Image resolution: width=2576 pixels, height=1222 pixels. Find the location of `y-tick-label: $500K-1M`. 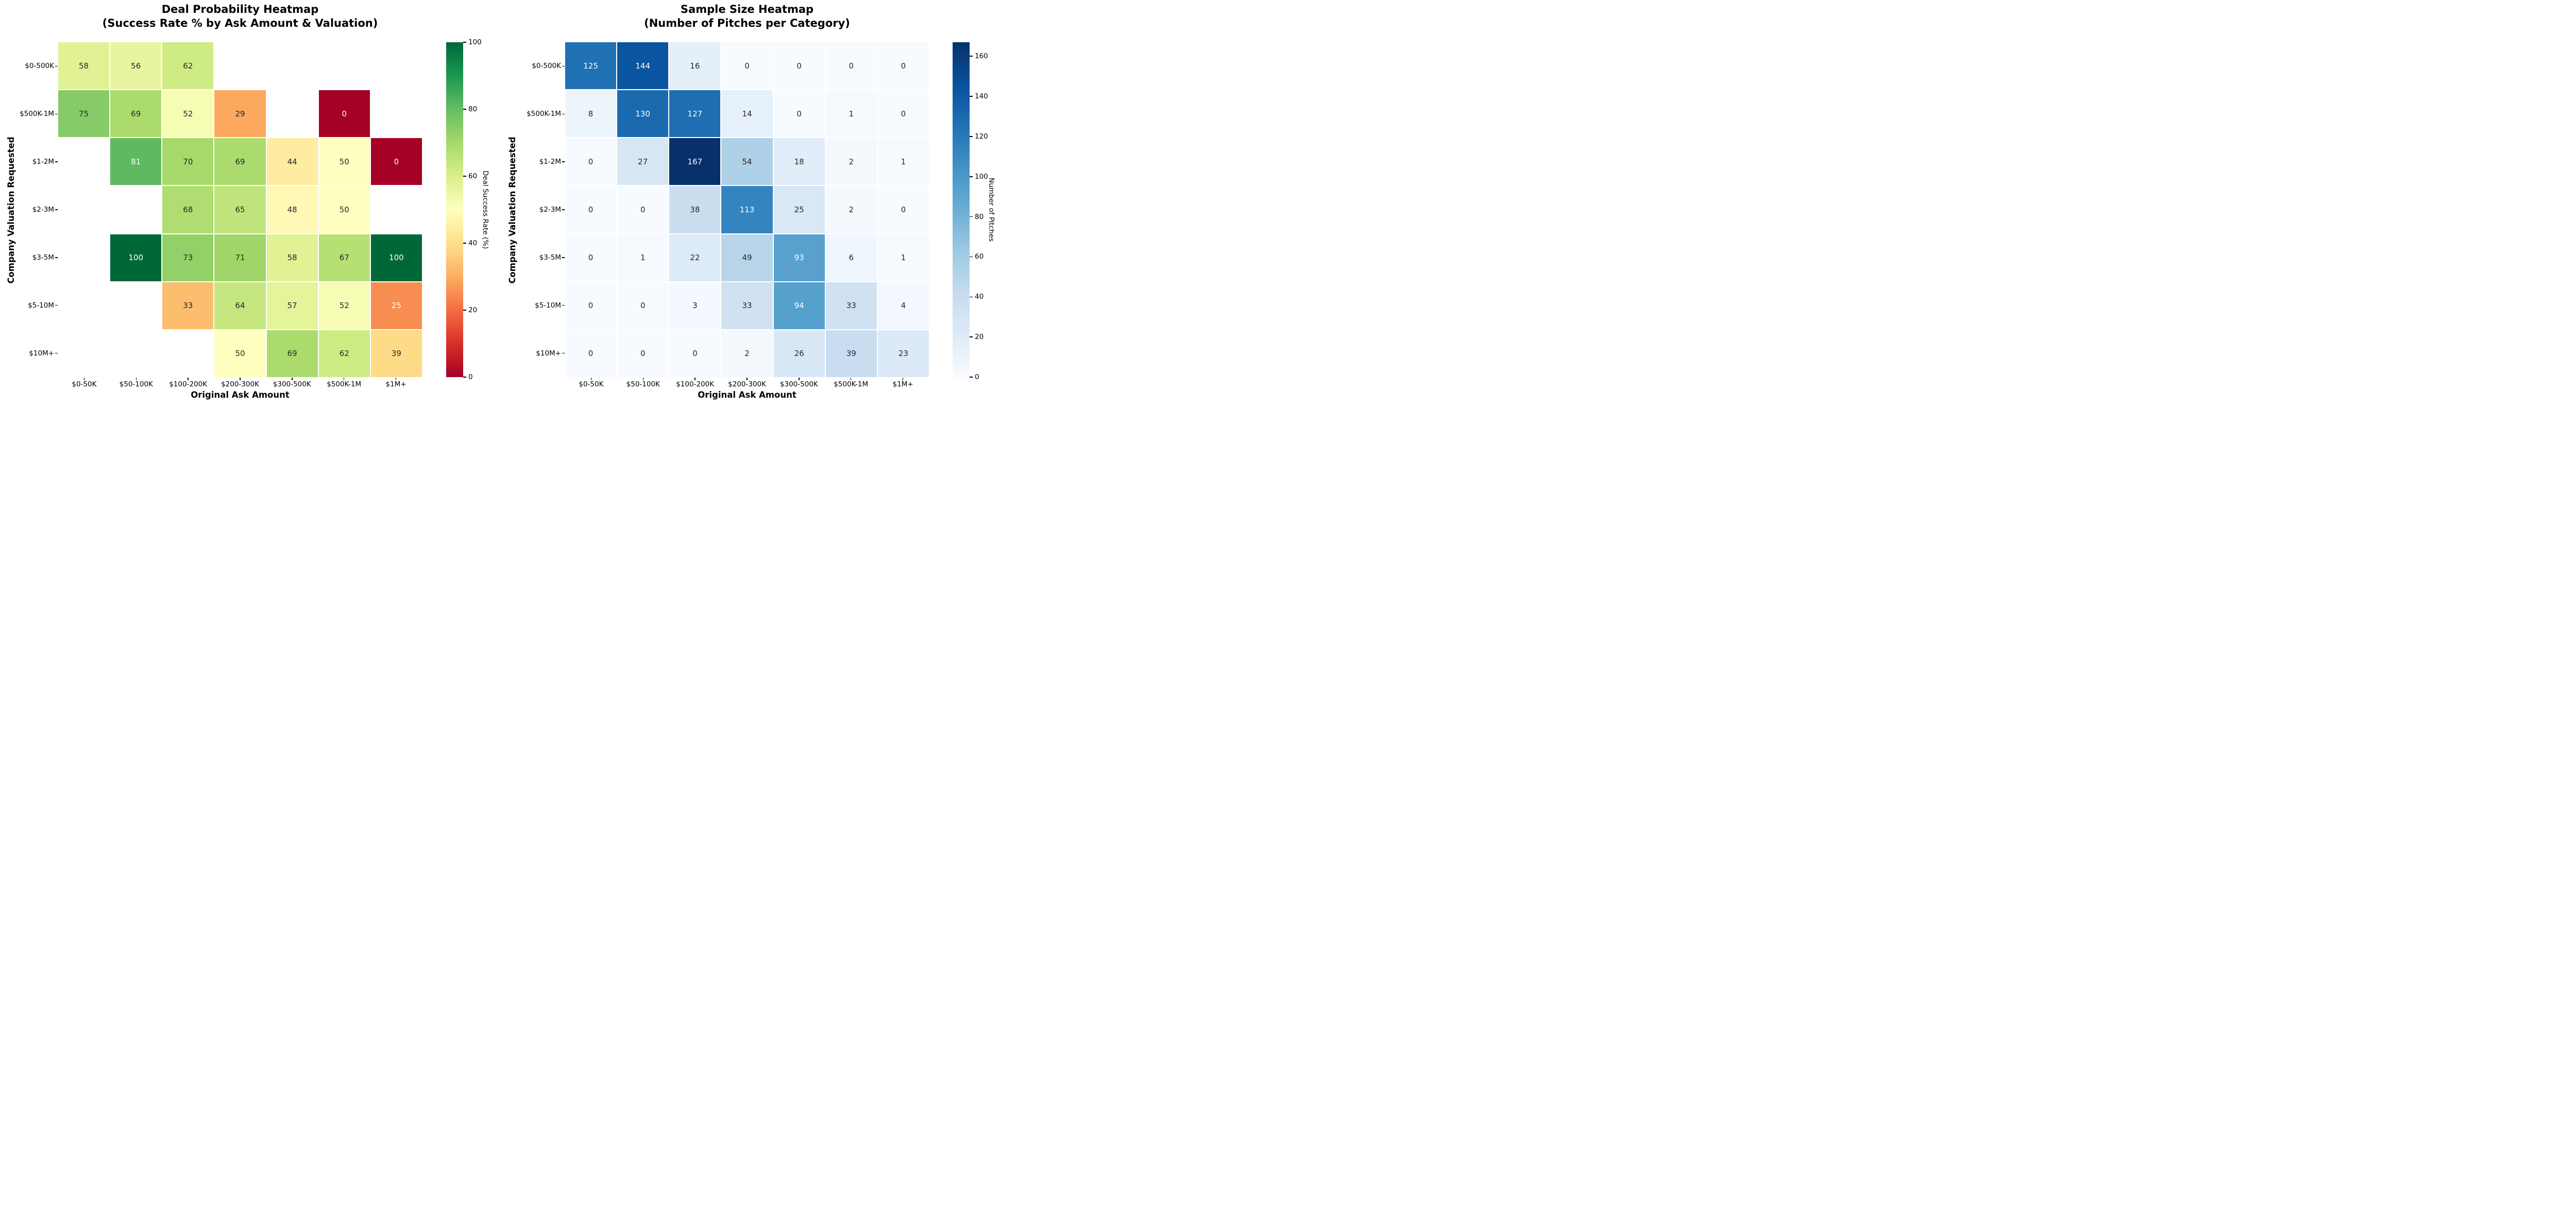

y-tick-label: $500K-1M is located at coordinates (544, 114).